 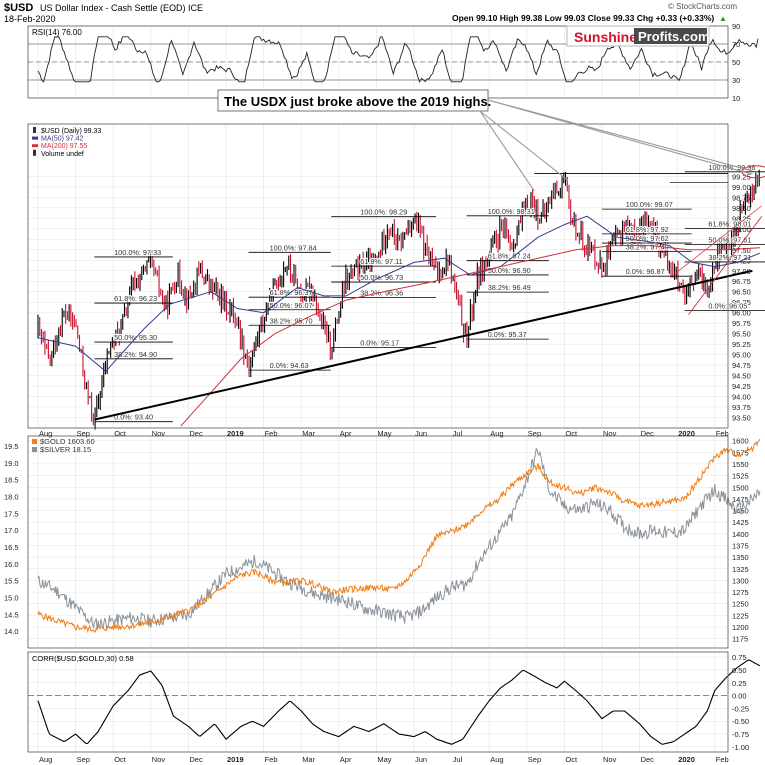 What do you see at coordinates (534, 433) in the screenshot?
I see `x-tick-label: Sep` at bounding box center [534, 433].